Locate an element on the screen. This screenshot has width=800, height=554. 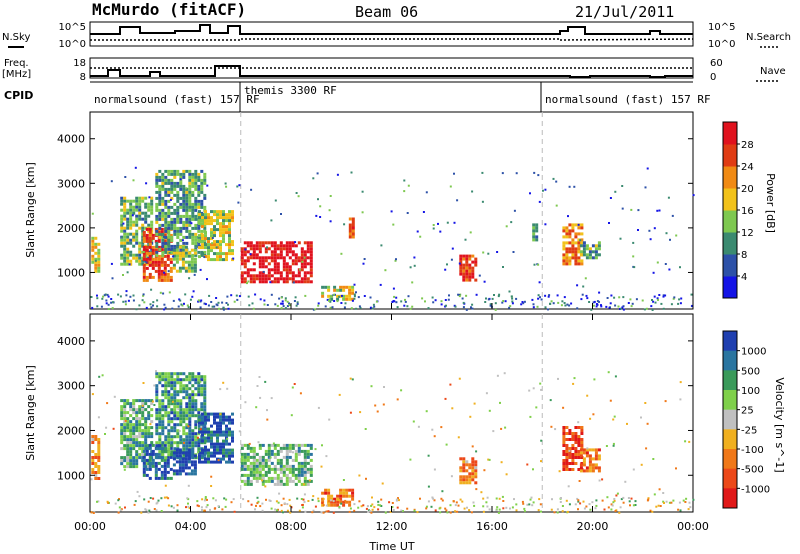
nave-tick-bottom: 0 is located at coordinates (713, 77).